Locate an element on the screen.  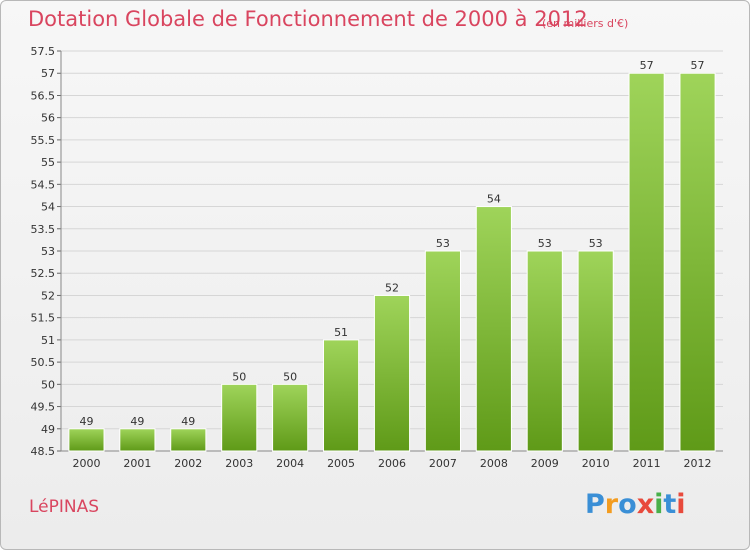
data-label: 54 is located at coordinates (494, 199).